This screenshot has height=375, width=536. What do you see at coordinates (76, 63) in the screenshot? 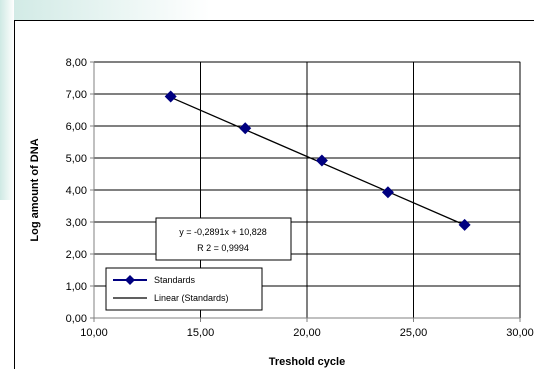
I see `y-tick-label: 8,00` at bounding box center [76, 63].